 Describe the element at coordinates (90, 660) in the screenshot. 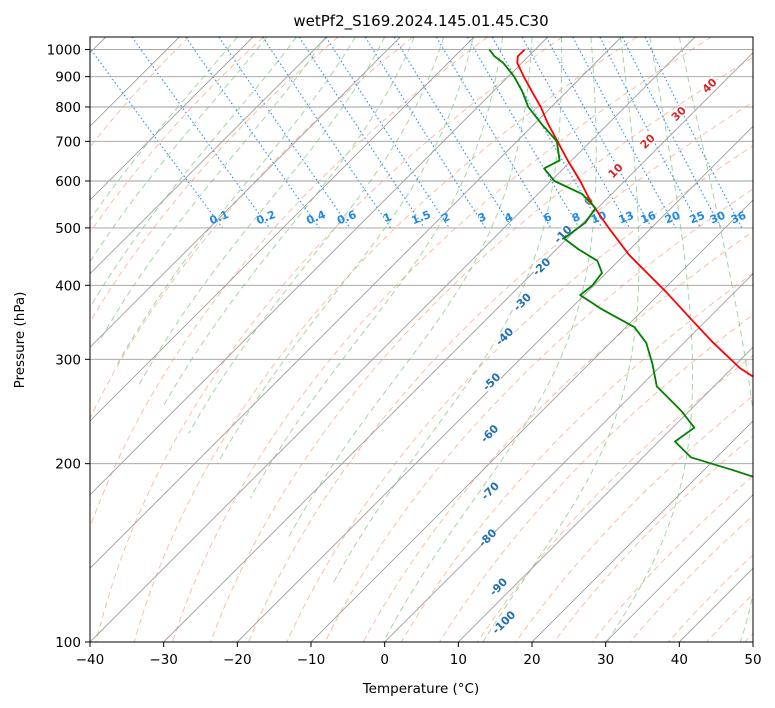

I see `x-tick-label: −40` at that location.